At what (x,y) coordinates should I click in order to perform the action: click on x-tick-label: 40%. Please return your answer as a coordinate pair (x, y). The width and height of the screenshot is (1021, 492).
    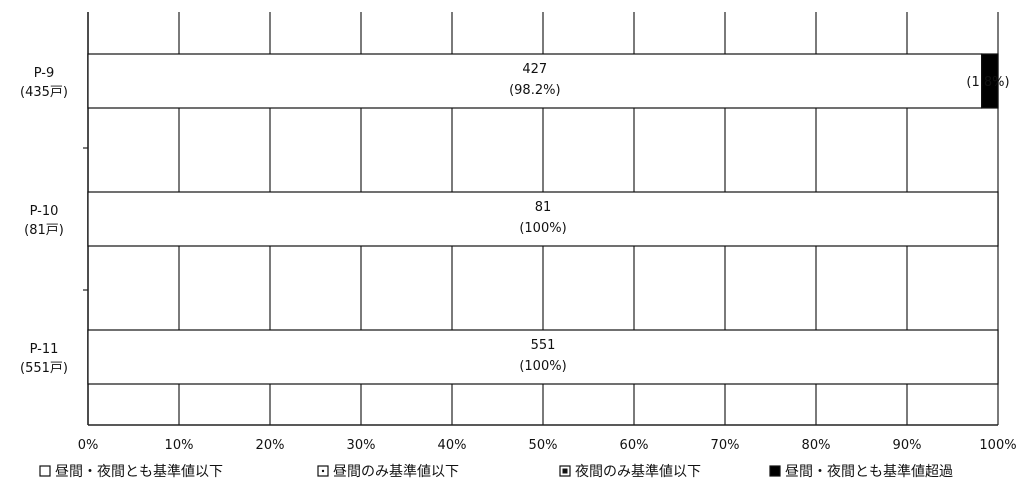
    Looking at the image, I should click on (452, 445).